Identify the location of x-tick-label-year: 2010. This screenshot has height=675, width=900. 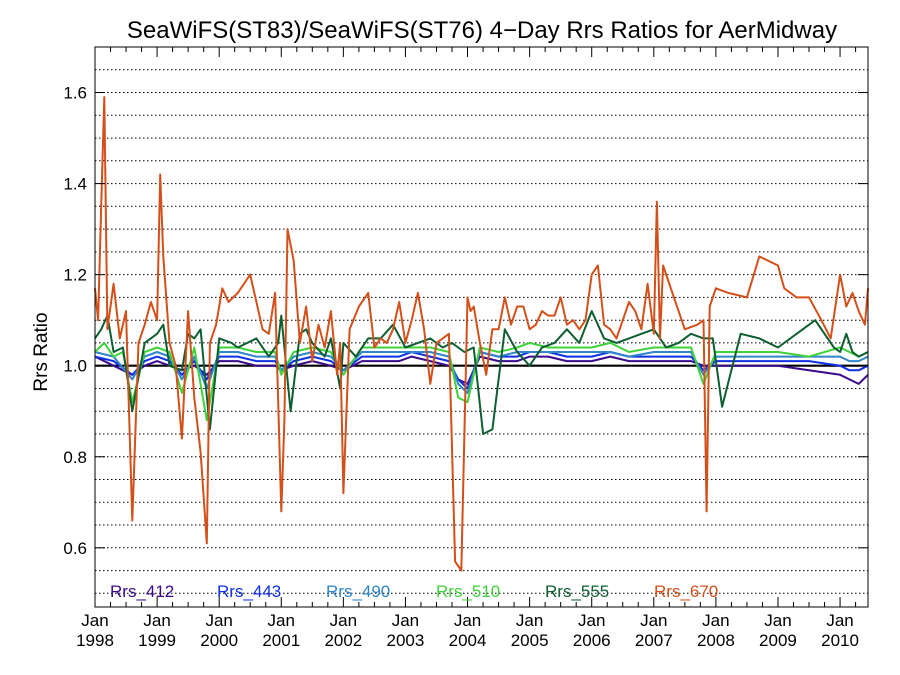
(840, 640).